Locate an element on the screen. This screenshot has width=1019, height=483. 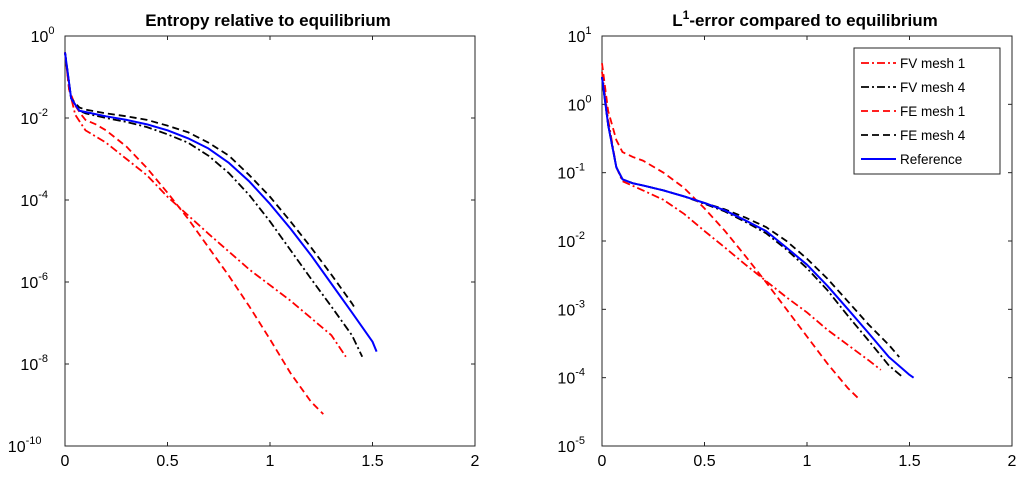
y-tick-label: 10⁻⁶ is located at coordinates (34, 281).